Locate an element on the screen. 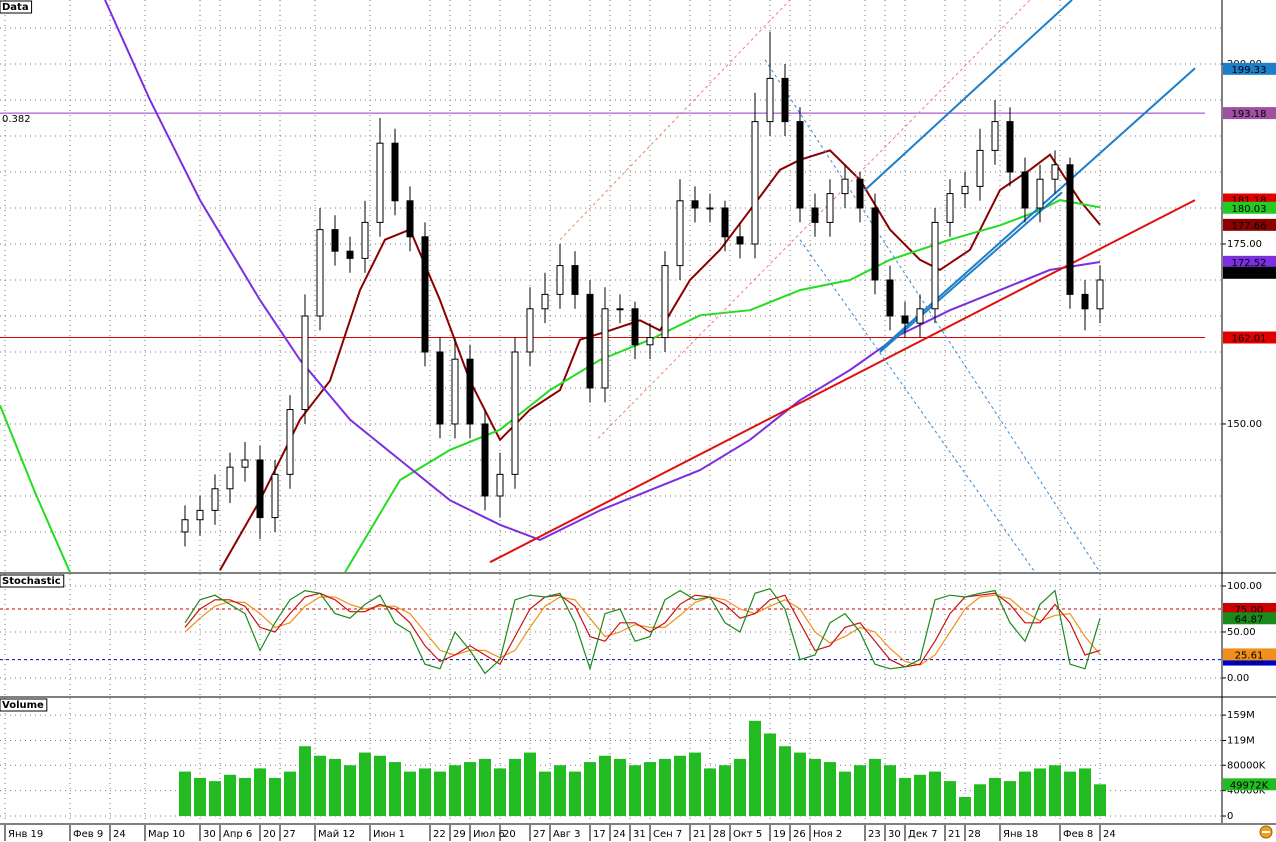 The height and width of the screenshot is (842, 1276). price-tag-label: 193.18 is located at coordinates (1249, 114).